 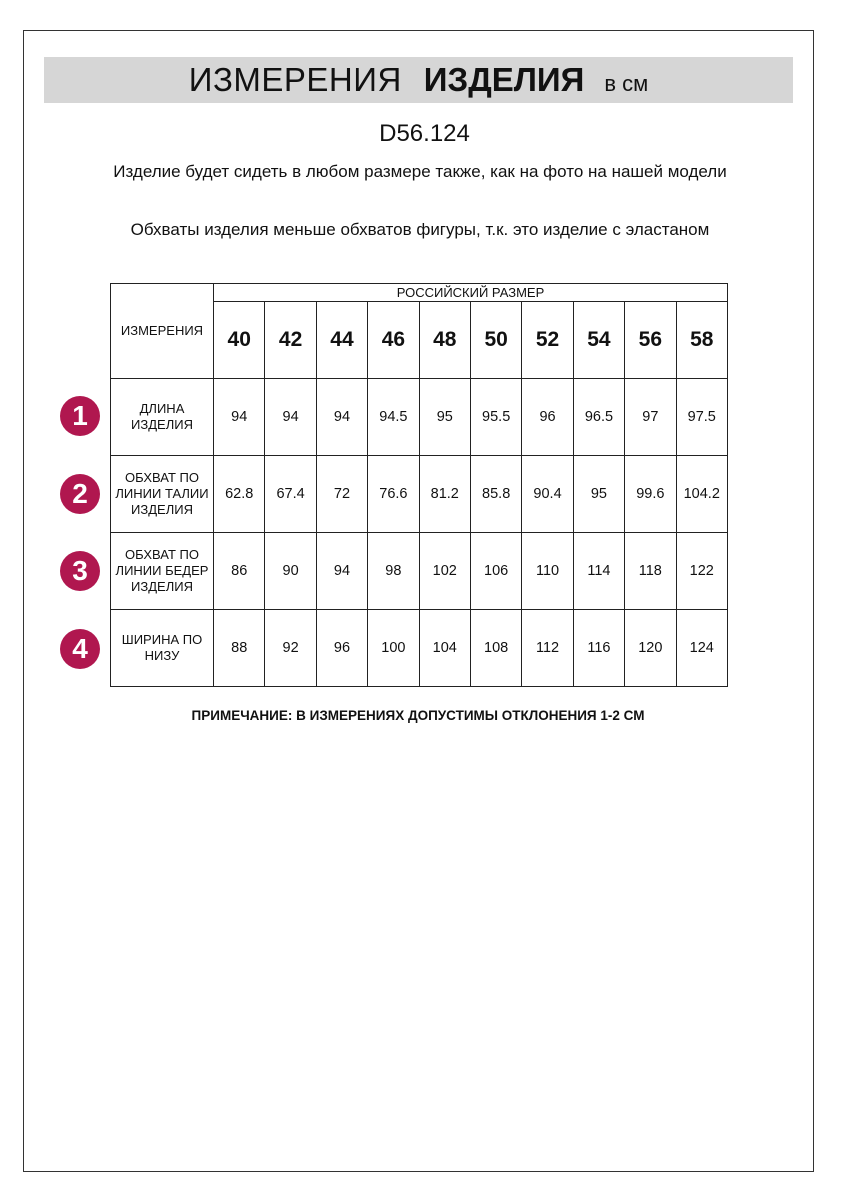 What do you see at coordinates (80, 493) in the screenshot?
I see `number-badge-icon: 2` at bounding box center [80, 493].